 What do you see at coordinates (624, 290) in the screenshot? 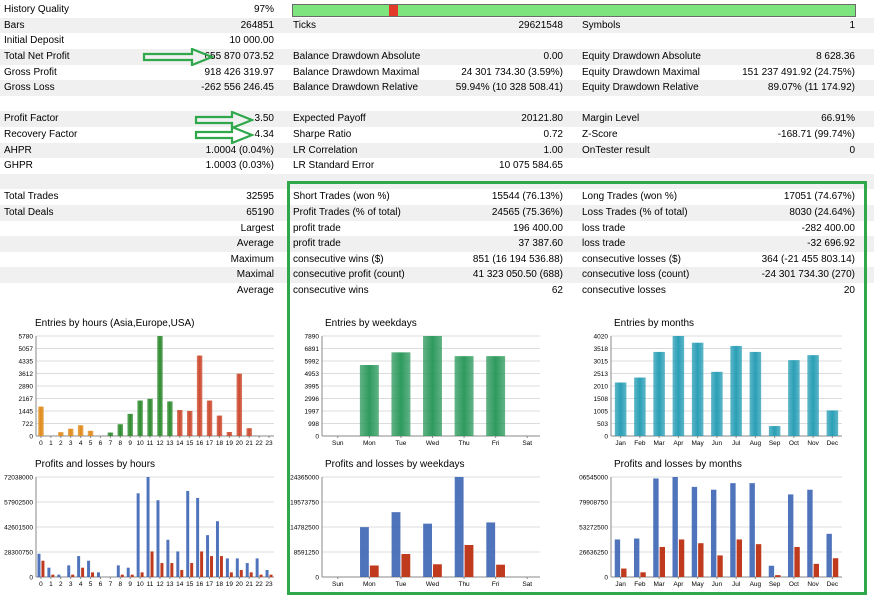
I see `stat-label: consecutive losses` at bounding box center [624, 290].